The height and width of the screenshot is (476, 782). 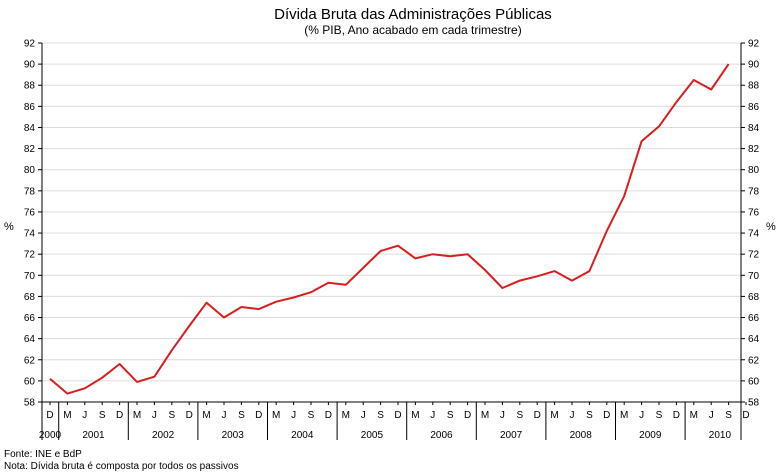 I want to click on y-tick-label-left: 68, so click(x=30, y=297).